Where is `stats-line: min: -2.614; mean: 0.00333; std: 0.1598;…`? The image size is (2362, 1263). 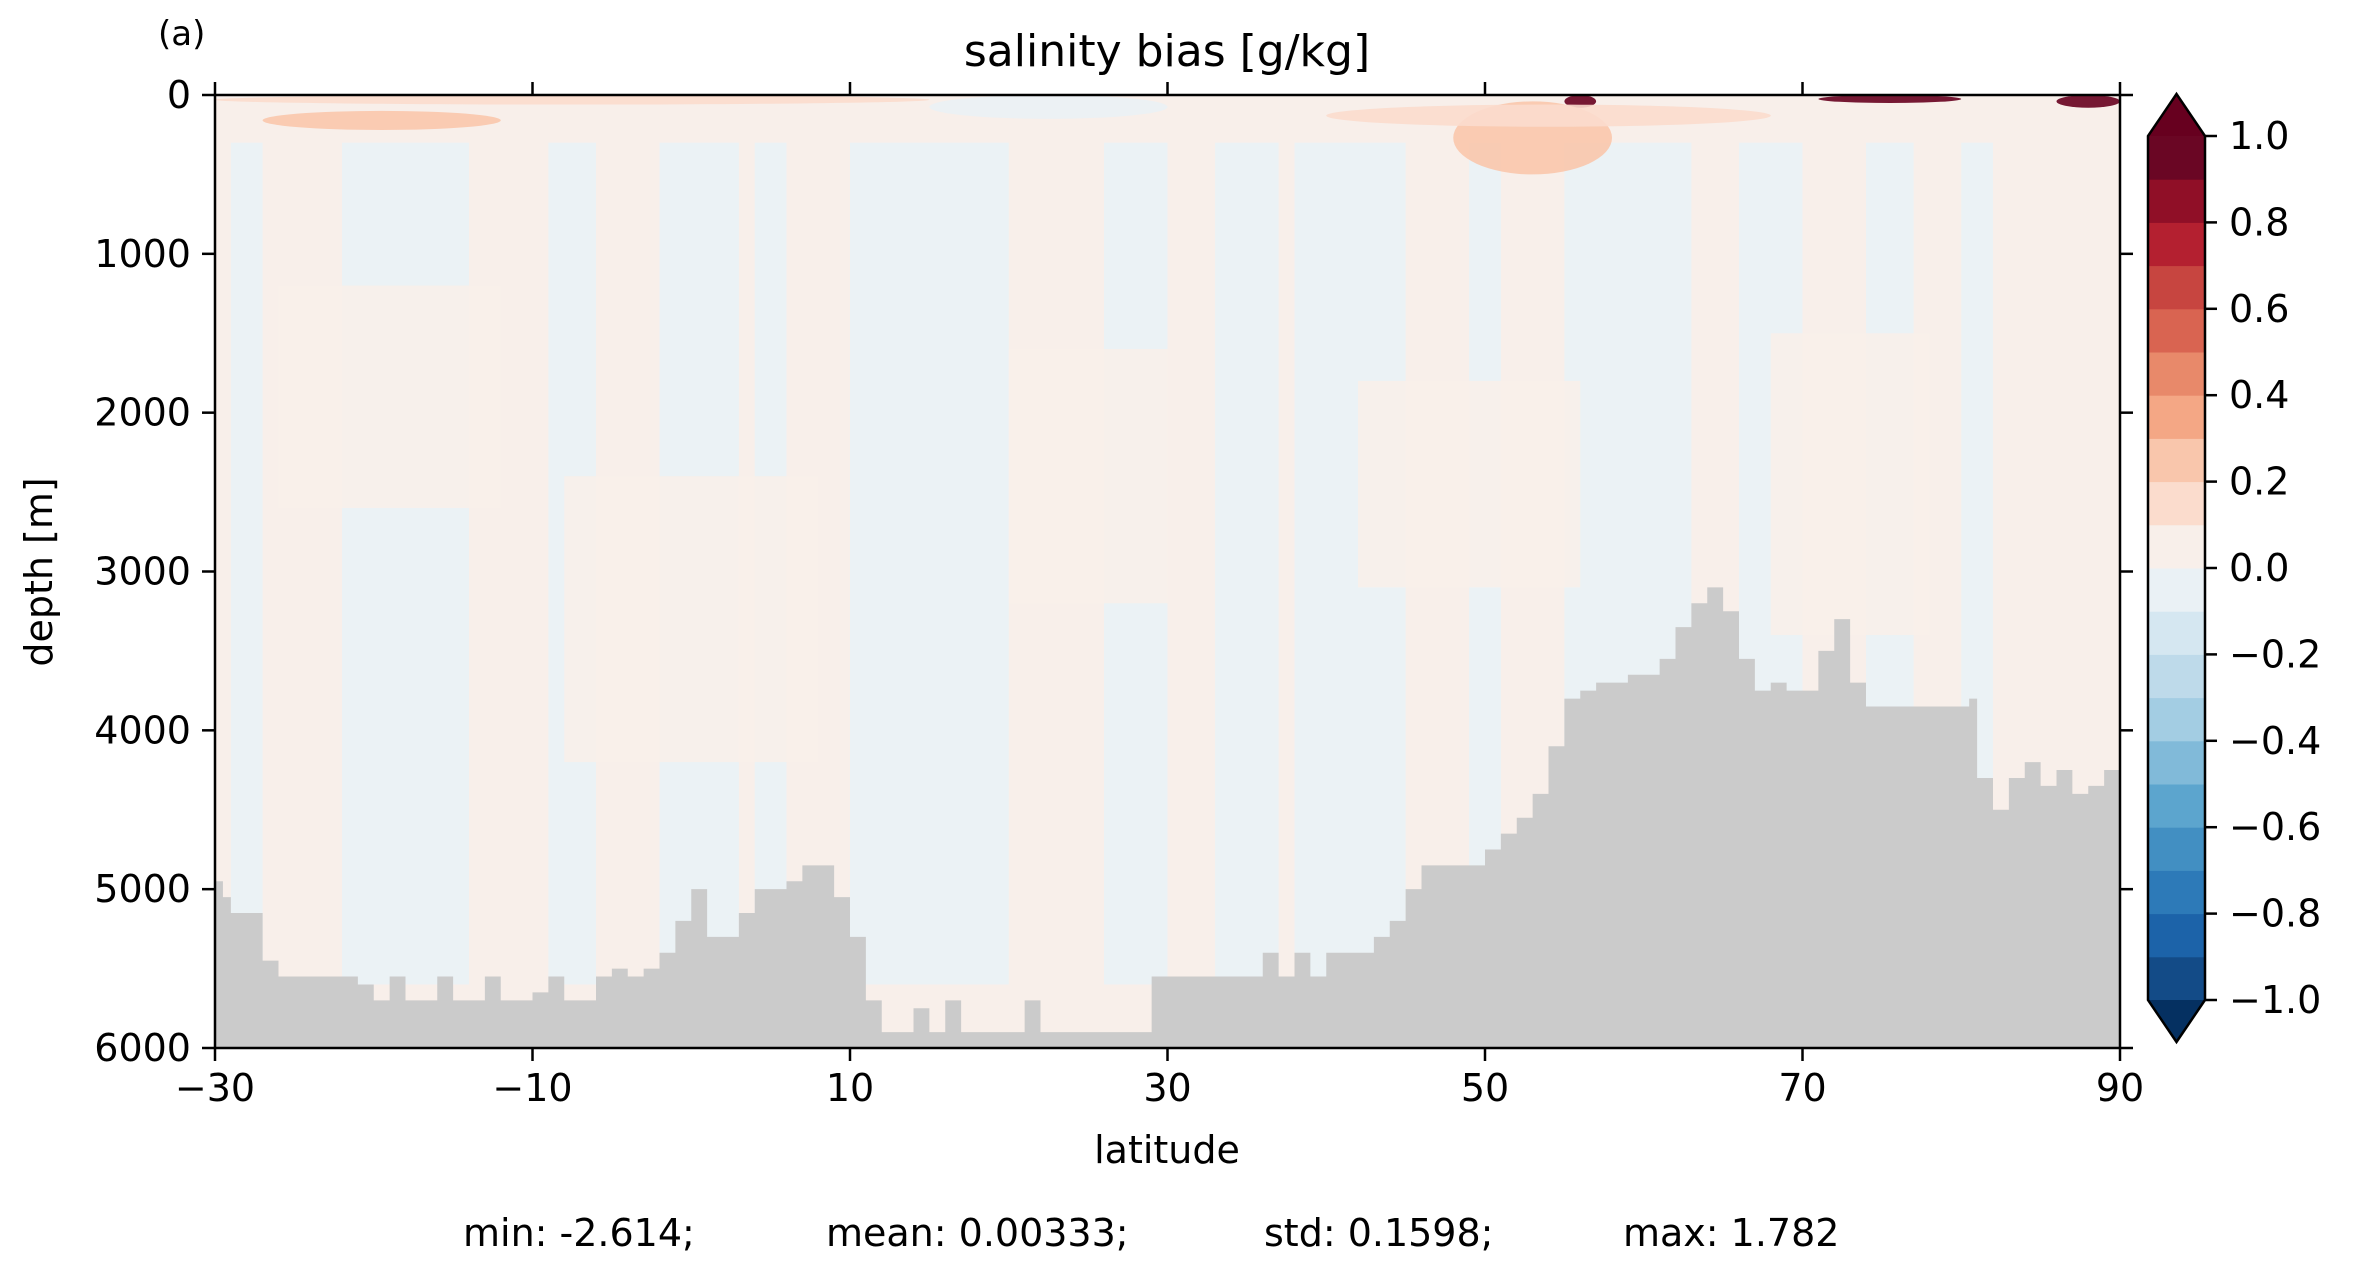 stats-line: min: -2.614; mean: 0.00333; std: 0.1598;… is located at coordinates (1151, 1233).